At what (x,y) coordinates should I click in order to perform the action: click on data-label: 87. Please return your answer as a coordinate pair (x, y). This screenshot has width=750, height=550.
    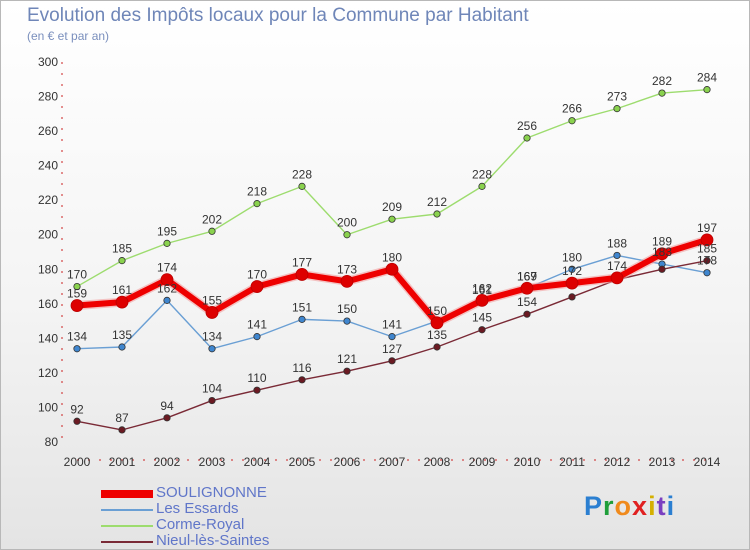
    Looking at the image, I should click on (122, 418).